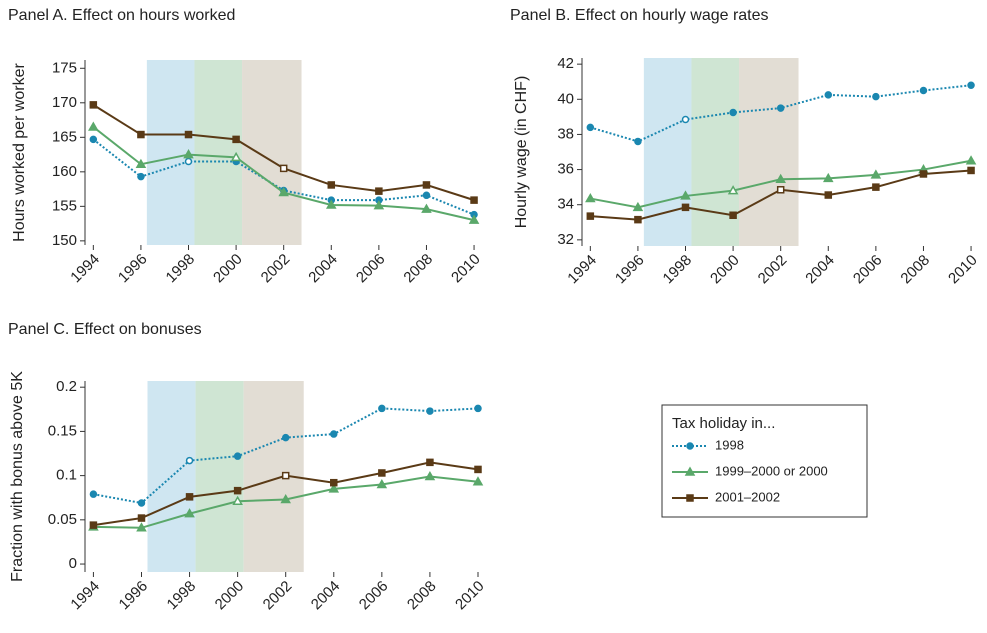 Image resolution: width=987 pixels, height=633 pixels. What do you see at coordinates (66, 475) in the screenshot?
I see `y-tick-label: 0.1` at bounding box center [66, 475].